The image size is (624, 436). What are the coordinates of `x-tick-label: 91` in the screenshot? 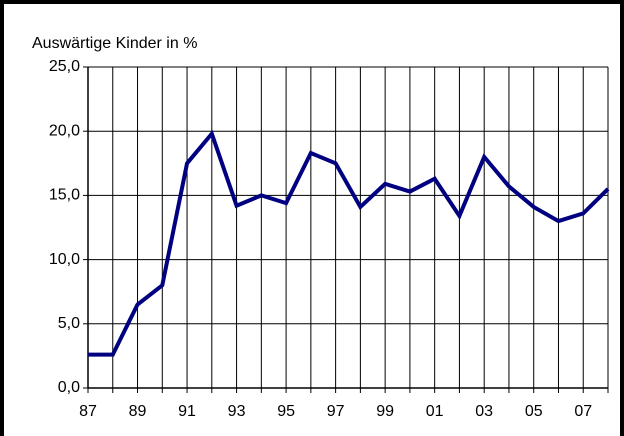 It's located at (187, 411).